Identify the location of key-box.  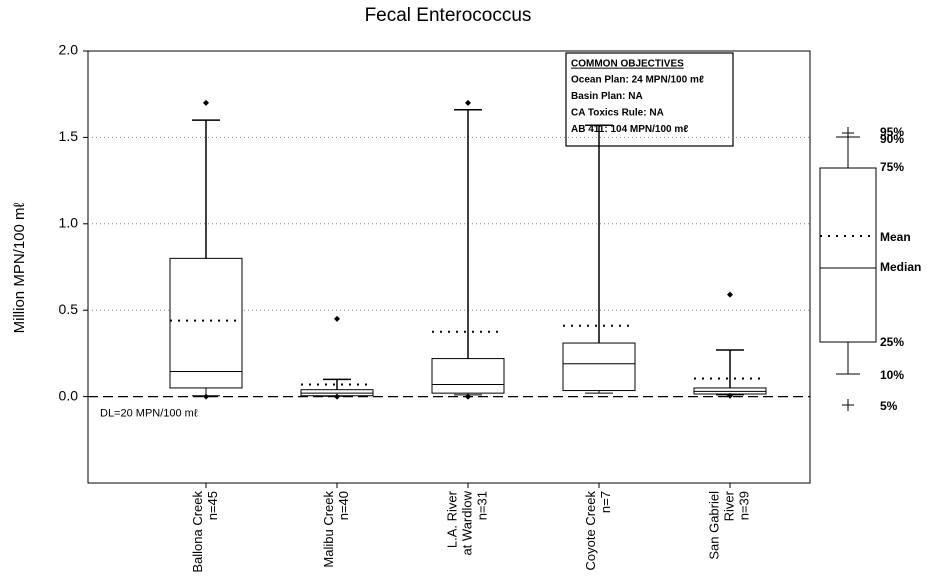
(848, 255).